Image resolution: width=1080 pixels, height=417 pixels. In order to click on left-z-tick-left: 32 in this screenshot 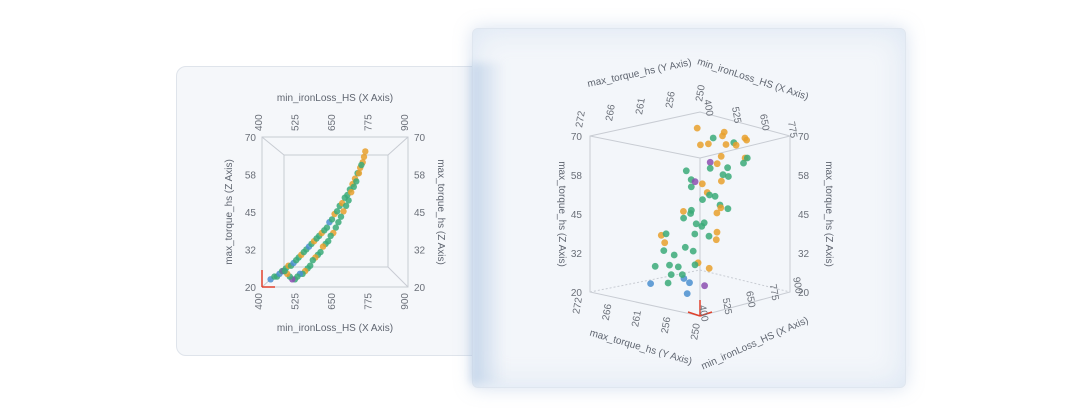, I will do `click(251, 251)`.